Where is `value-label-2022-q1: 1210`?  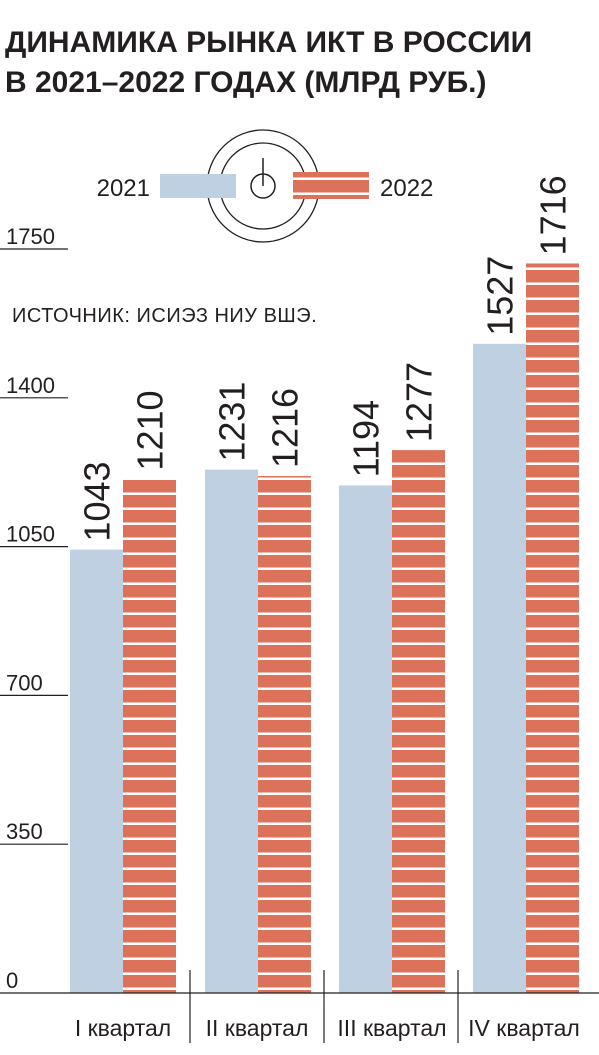 value-label-2022-q1: 1210 is located at coordinates (150, 430).